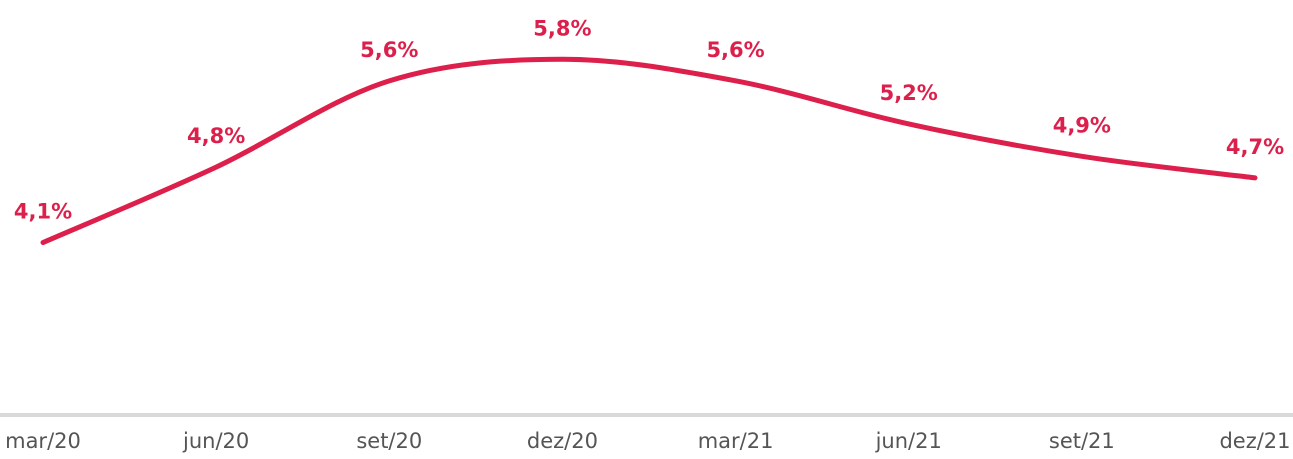 The width and height of the screenshot is (1293, 459). What do you see at coordinates (1082, 125) in the screenshot?
I see `value-label: 4,9%` at bounding box center [1082, 125].